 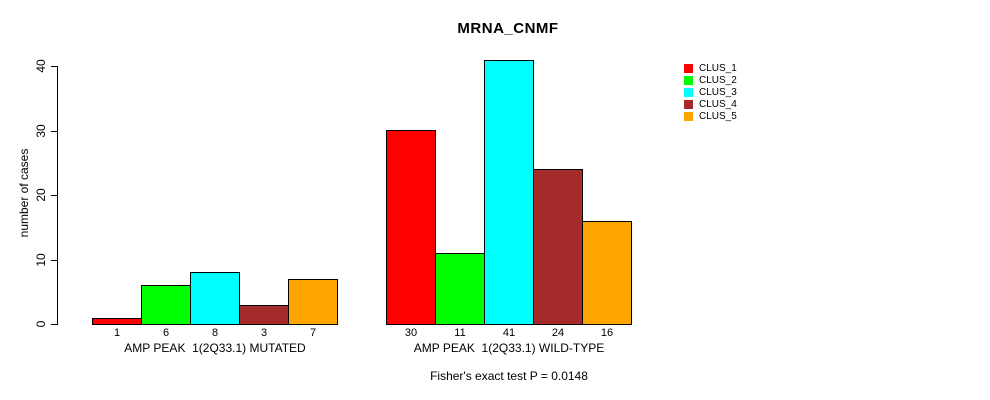 I want to click on bar-clus_1-group2, so click(x=411, y=227).